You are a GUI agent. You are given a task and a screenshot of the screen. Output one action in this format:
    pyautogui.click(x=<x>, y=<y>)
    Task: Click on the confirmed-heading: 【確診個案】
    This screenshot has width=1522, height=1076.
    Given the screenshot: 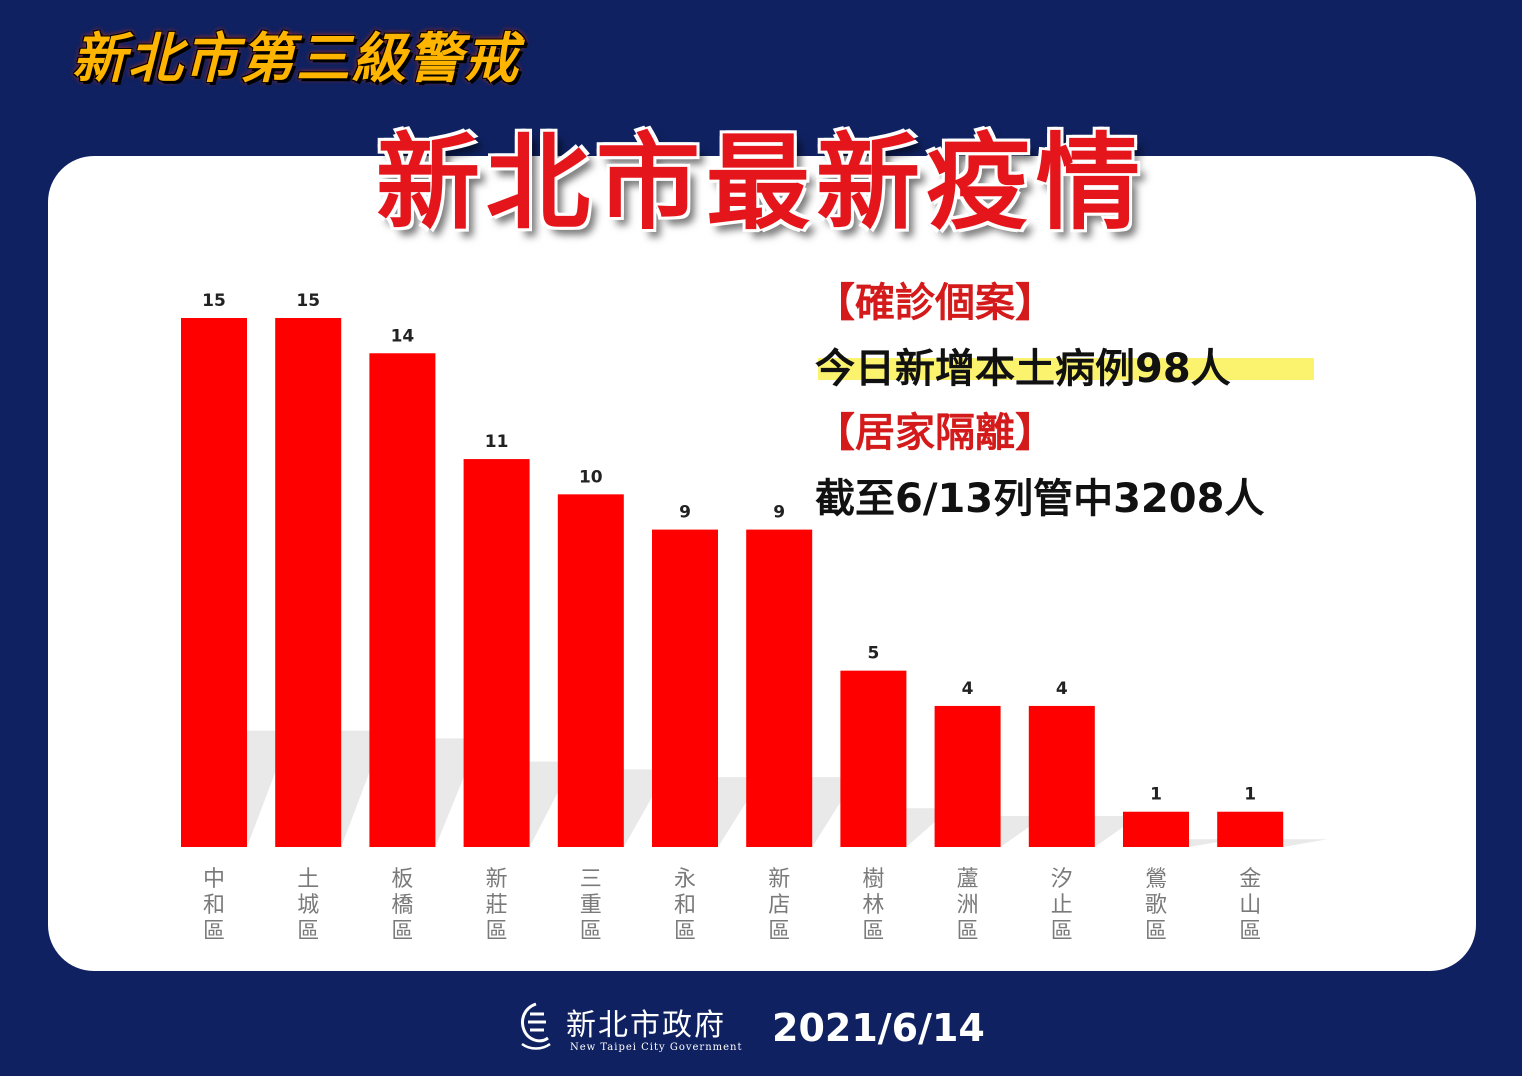 What is the action you would take?
    pyautogui.click(x=935, y=303)
    